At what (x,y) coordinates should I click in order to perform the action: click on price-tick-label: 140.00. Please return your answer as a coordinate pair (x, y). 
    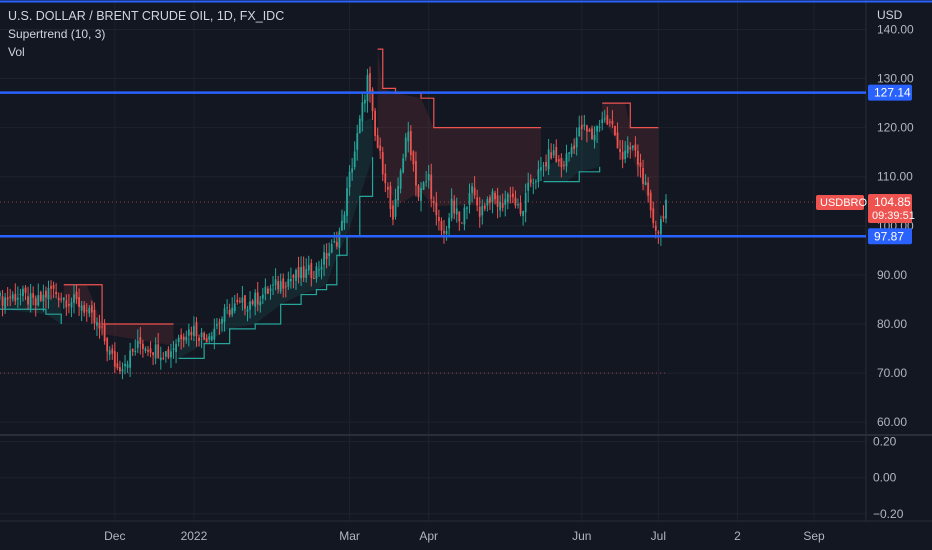
    Looking at the image, I should click on (895, 29).